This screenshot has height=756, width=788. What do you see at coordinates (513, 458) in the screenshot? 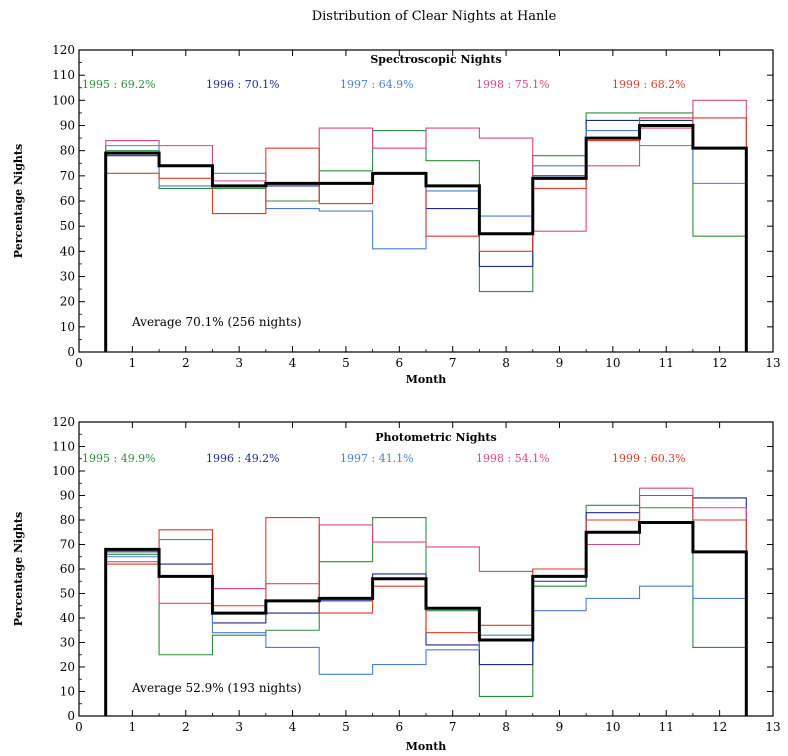
I see `legend-entry-1998: 1998 : 54.1%` at bounding box center [513, 458].